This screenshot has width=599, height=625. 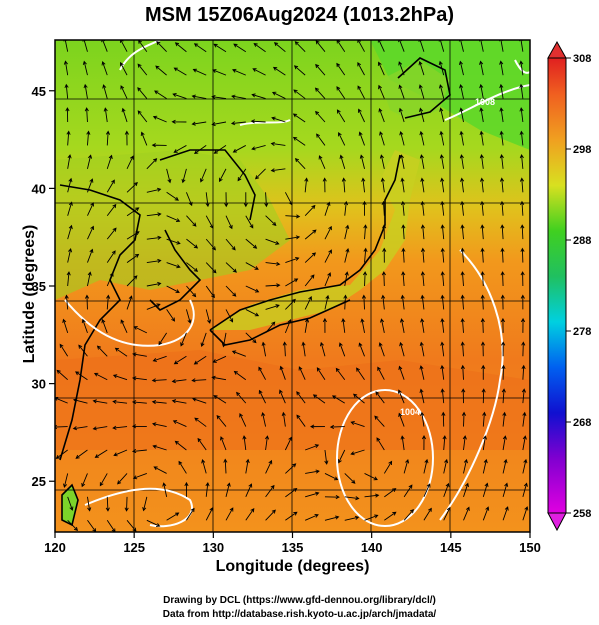 I want to click on y-tick-label: 30, so click(x=39, y=384).